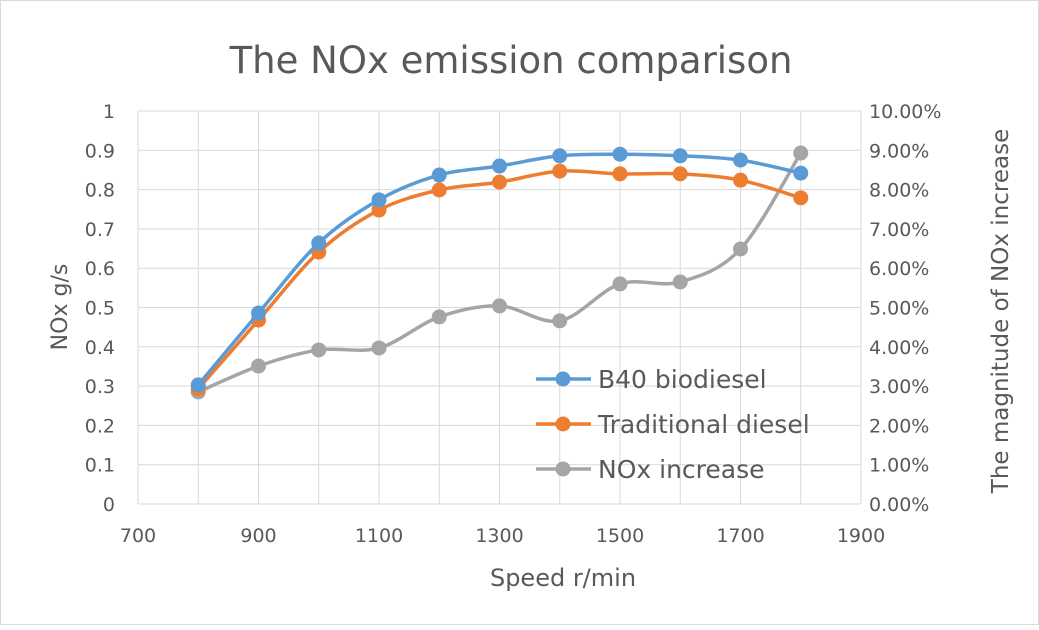  Describe the element at coordinates (100, 191) in the screenshot. I see `y-tick-label: 0.8` at that location.